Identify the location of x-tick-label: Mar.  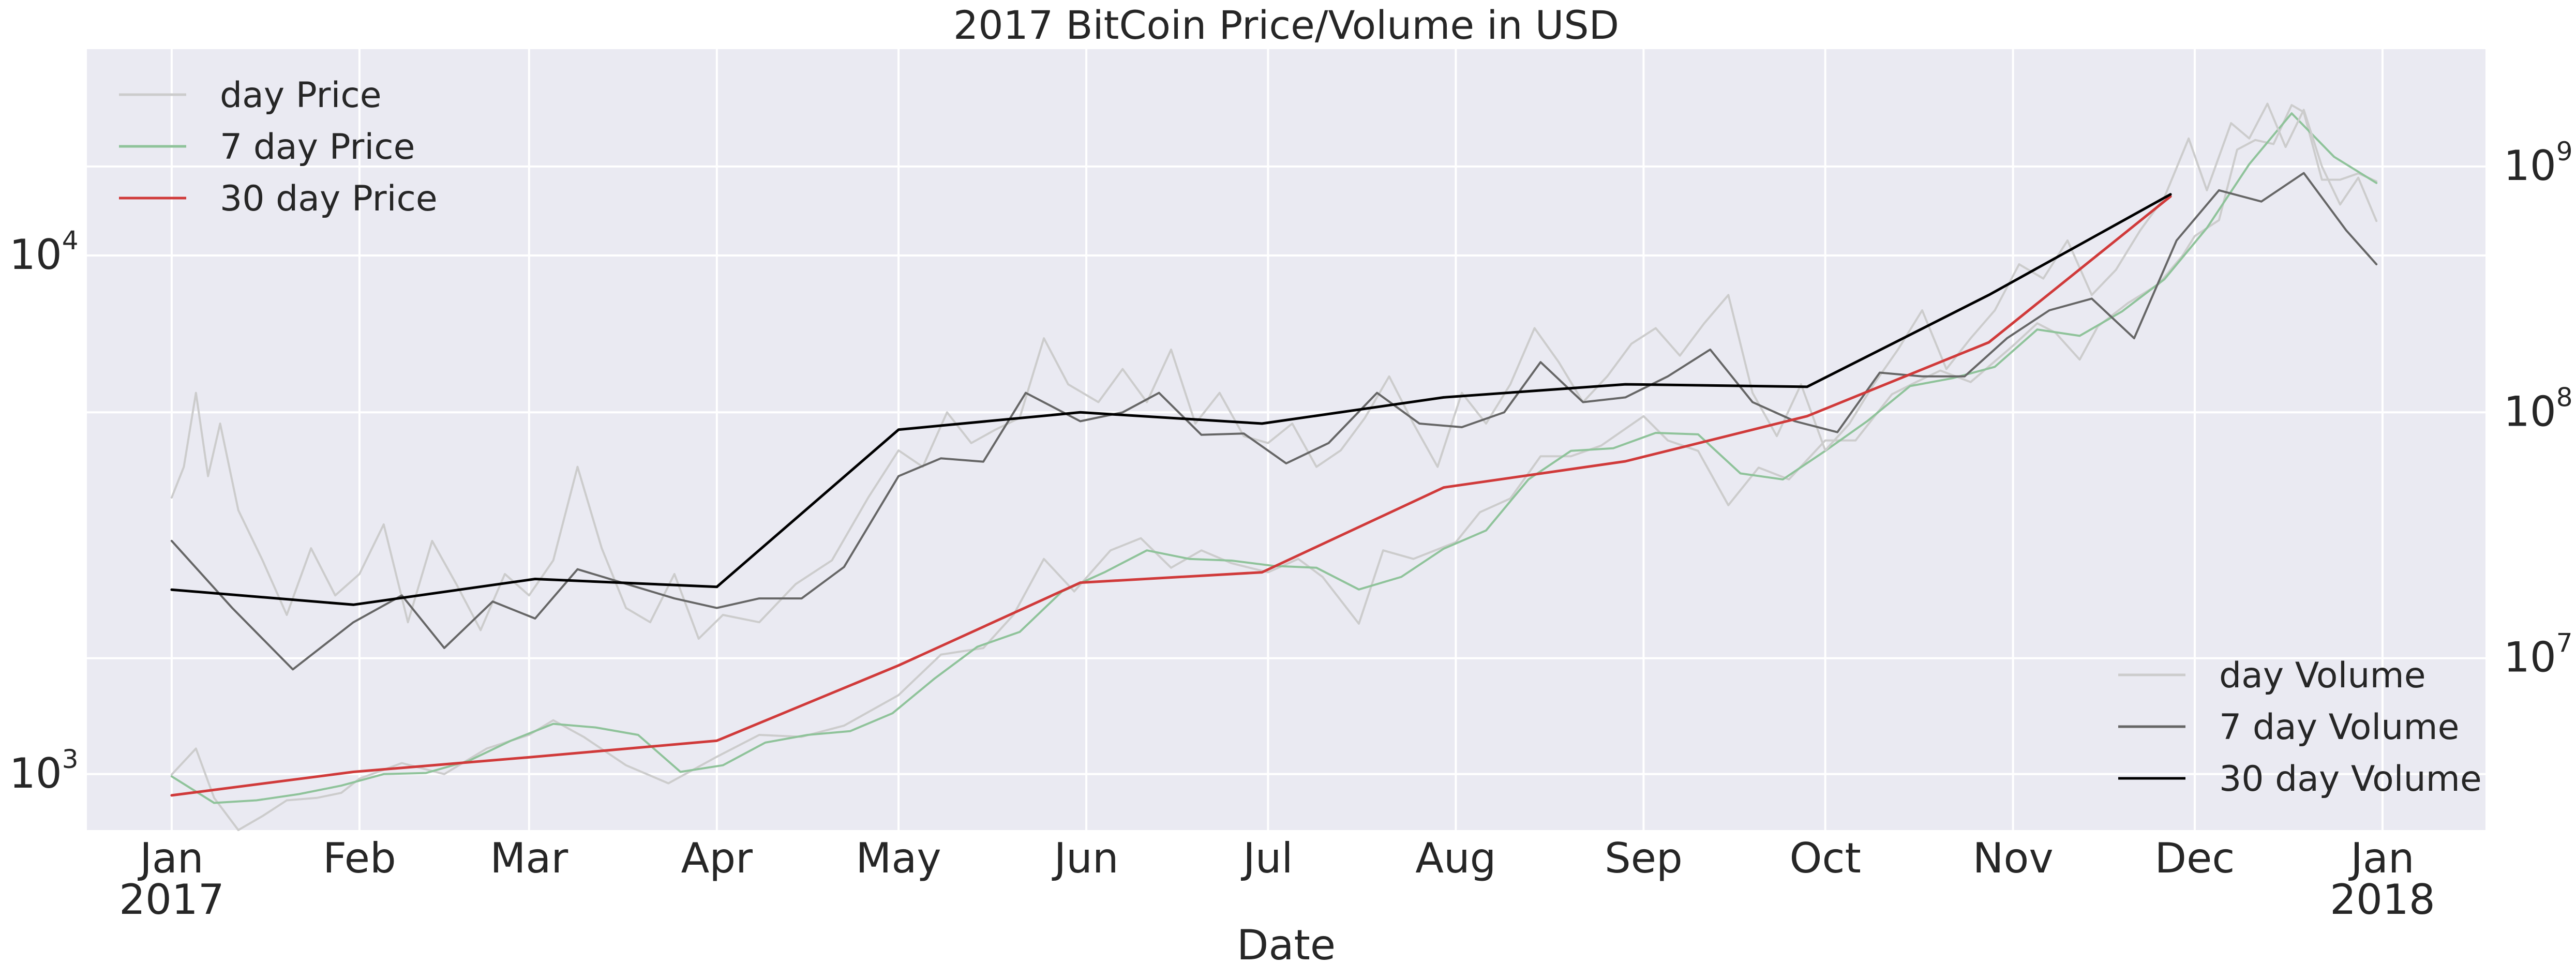
(529, 858).